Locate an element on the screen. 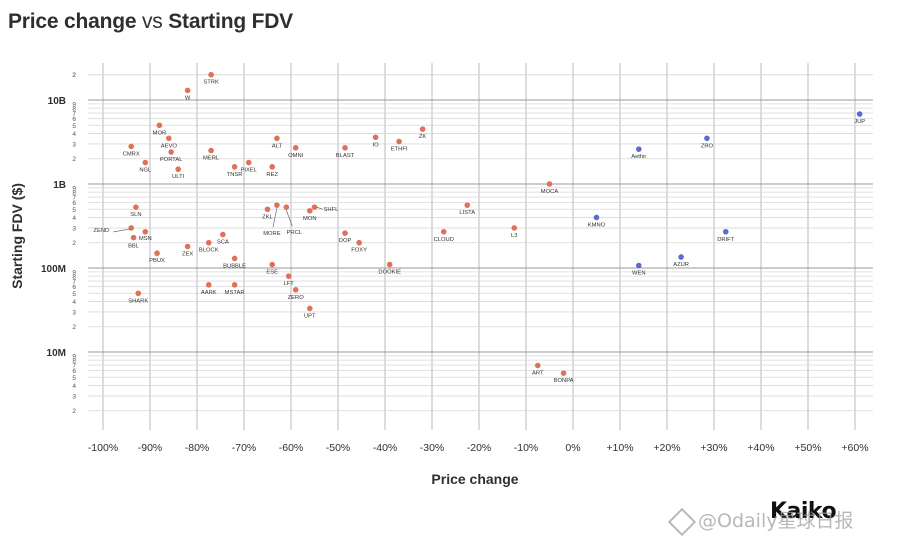 Image resolution: width=900 pixels, height=541 pixels. point-strk is located at coordinates (211, 74).